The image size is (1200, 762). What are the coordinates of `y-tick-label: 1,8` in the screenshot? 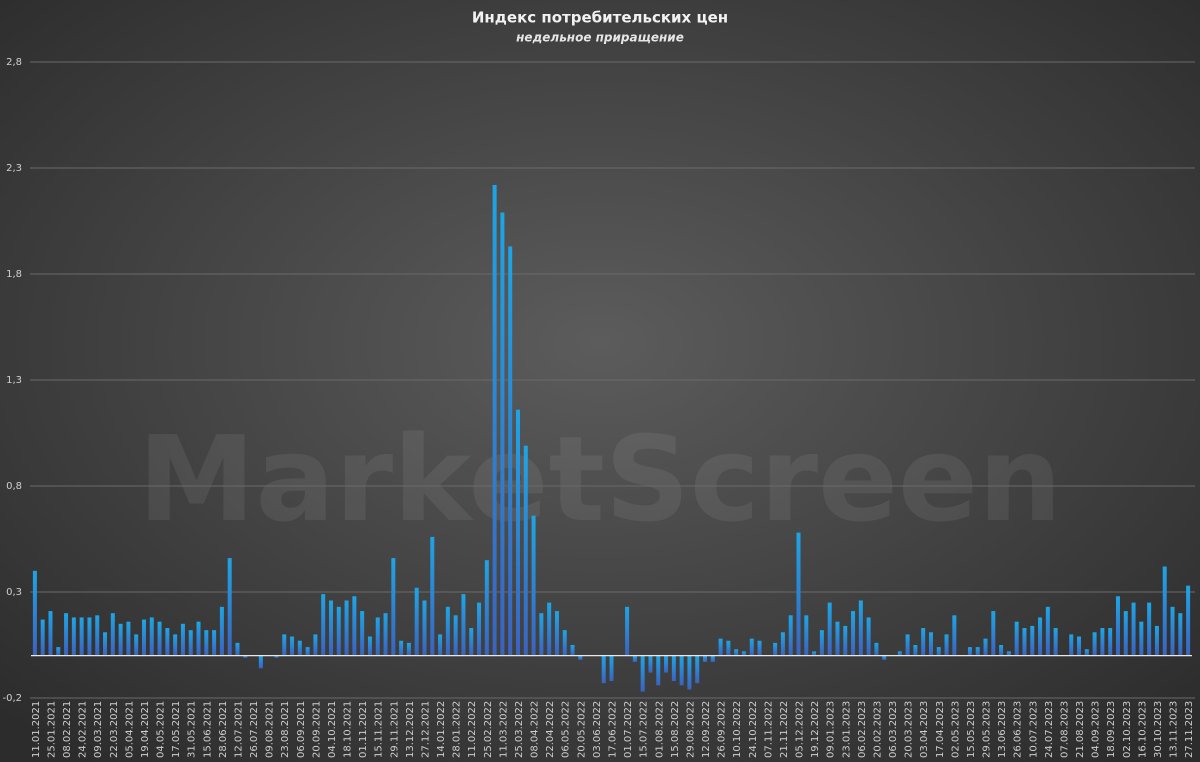 It's located at (14, 274).